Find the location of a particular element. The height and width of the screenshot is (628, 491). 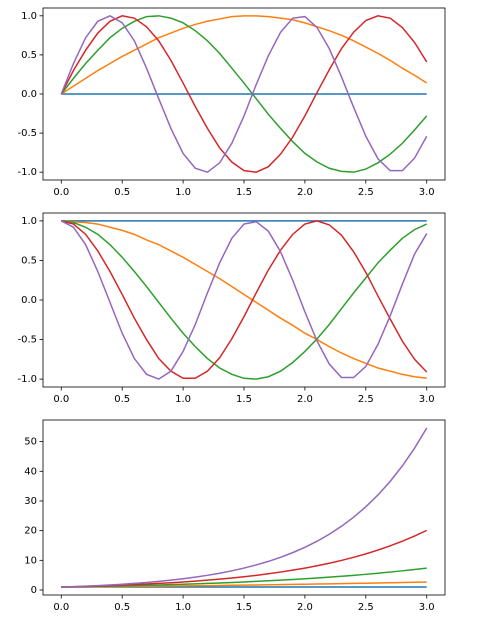

y-tick-label: 50 is located at coordinates (30, 442).